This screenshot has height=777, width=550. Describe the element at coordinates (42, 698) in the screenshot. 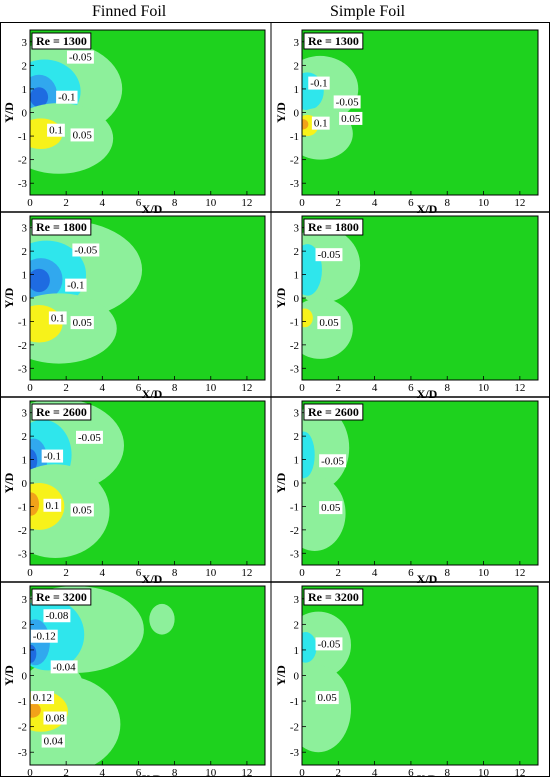

I see `contour-label: 0.12` at that location.